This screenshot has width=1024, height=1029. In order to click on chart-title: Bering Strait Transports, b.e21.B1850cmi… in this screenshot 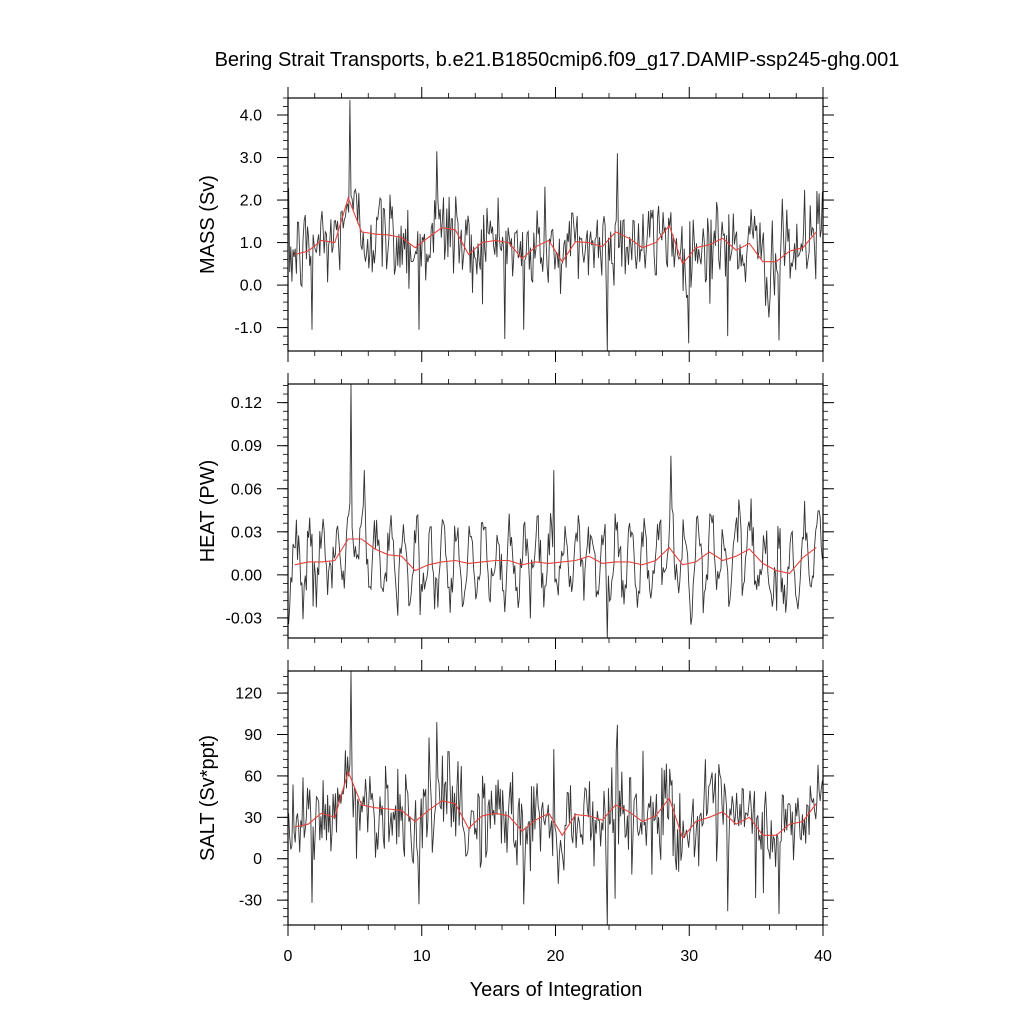, I will do `click(557, 60)`.